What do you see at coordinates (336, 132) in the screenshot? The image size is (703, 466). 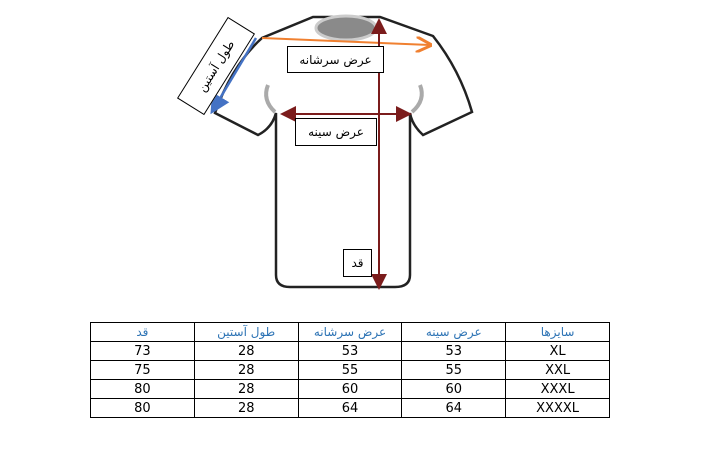 I see `chest-width-label: عرض سینه` at bounding box center [336, 132].